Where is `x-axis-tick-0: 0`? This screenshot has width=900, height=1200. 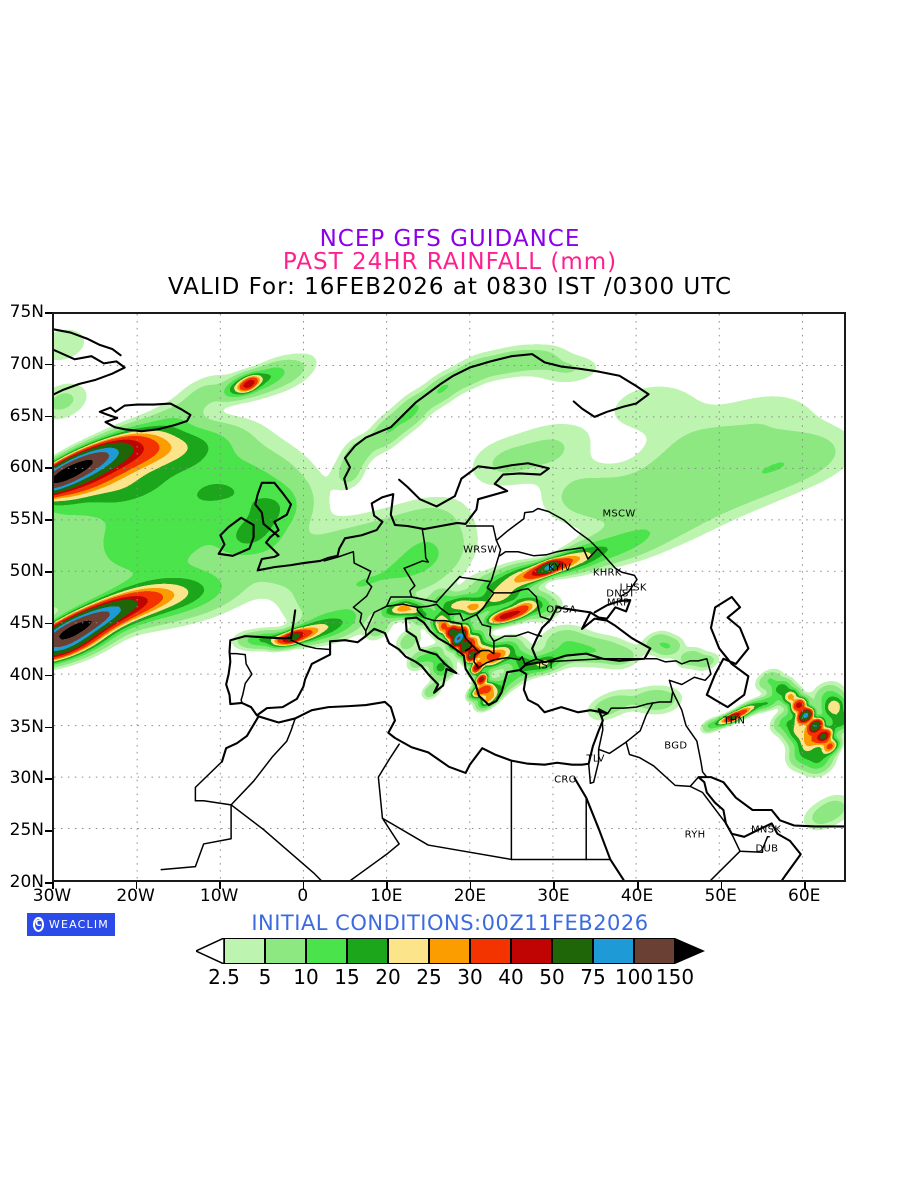 x-axis-tick-0: 0 is located at coordinates (302, 896).